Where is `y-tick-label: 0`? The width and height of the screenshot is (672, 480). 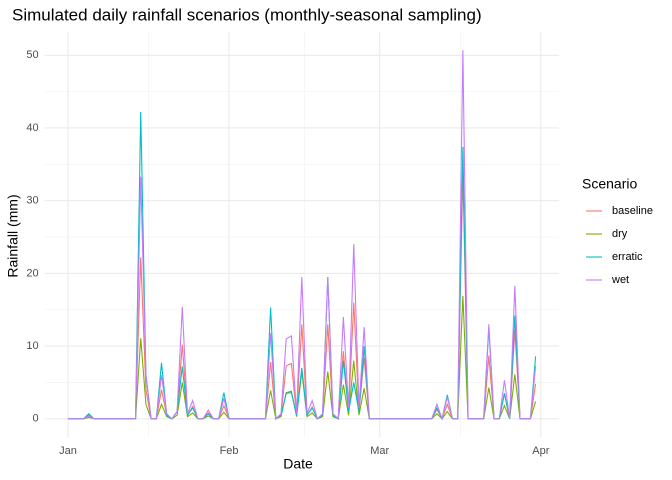
y-tick-label: 0 is located at coordinates (35, 419).